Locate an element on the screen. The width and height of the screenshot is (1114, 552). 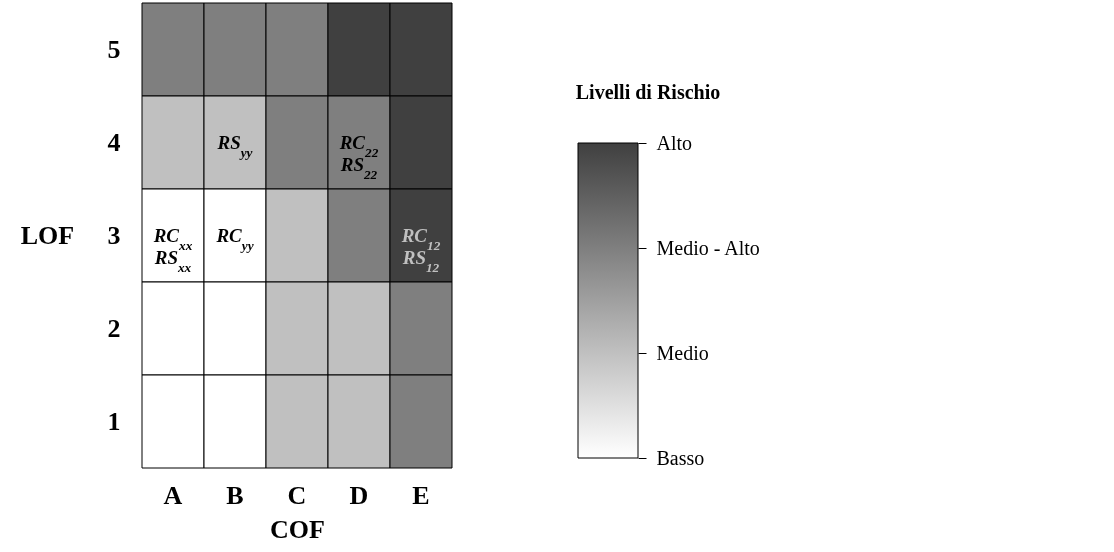
data-label: RC$_{yy}$ is located at coordinates (234, 238).